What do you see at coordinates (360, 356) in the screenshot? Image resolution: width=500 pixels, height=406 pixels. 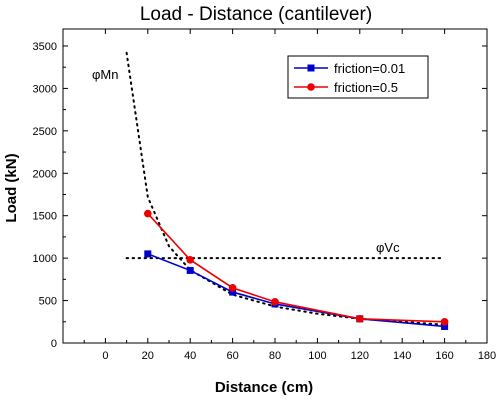 I see `x-tick-label: 120` at bounding box center [360, 356].